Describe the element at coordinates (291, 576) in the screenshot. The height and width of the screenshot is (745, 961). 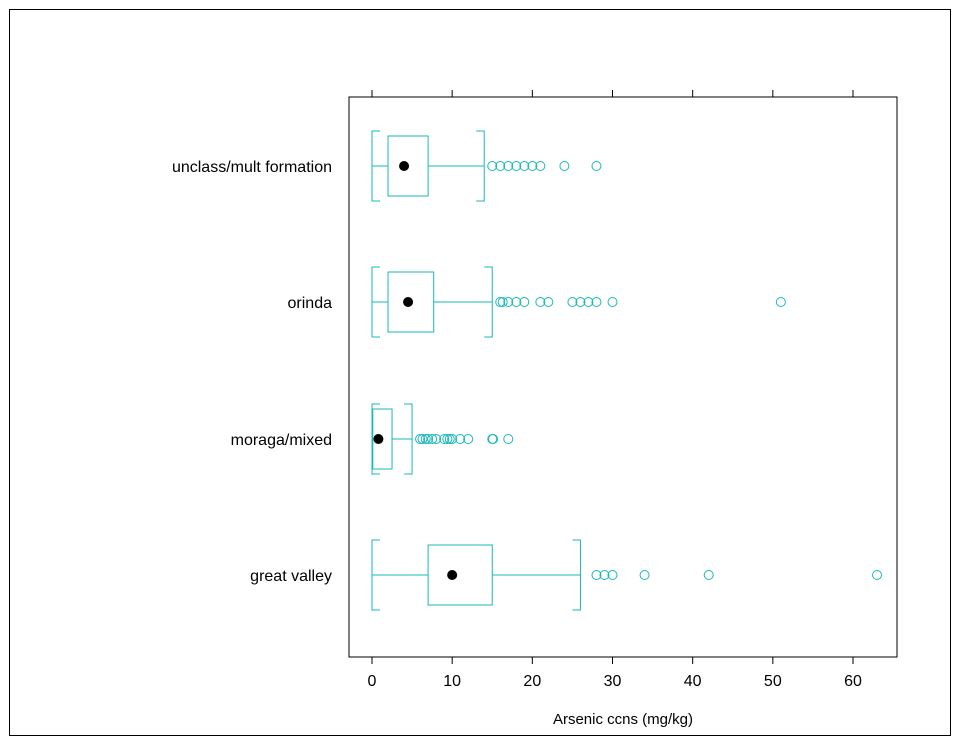
I see `category-label: great valley` at that location.